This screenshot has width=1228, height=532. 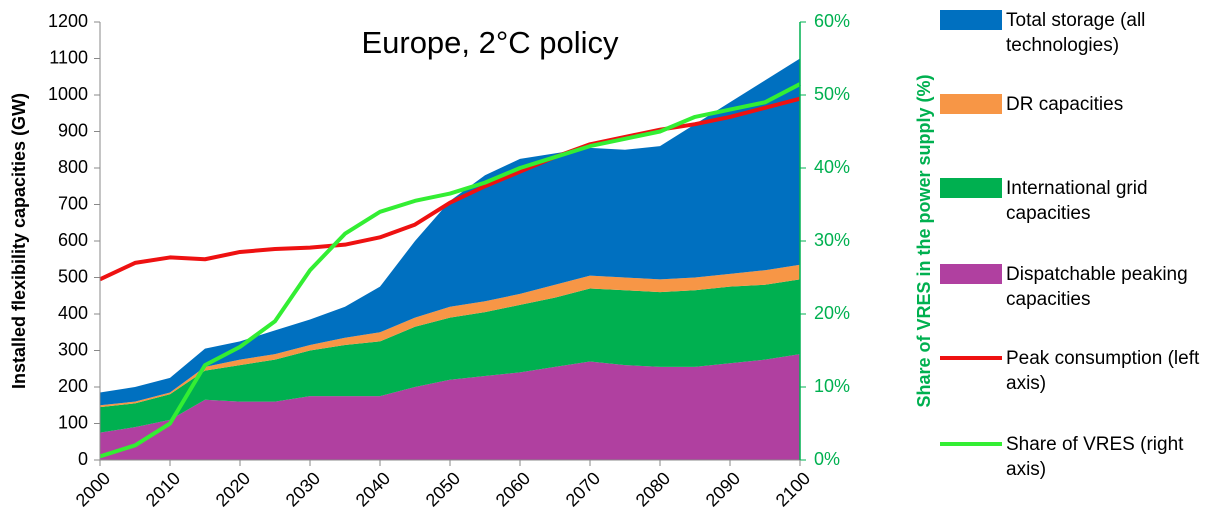 What do you see at coordinates (793, 489) in the screenshot?
I see `x-tick-label: 2100` at bounding box center [793, 489].